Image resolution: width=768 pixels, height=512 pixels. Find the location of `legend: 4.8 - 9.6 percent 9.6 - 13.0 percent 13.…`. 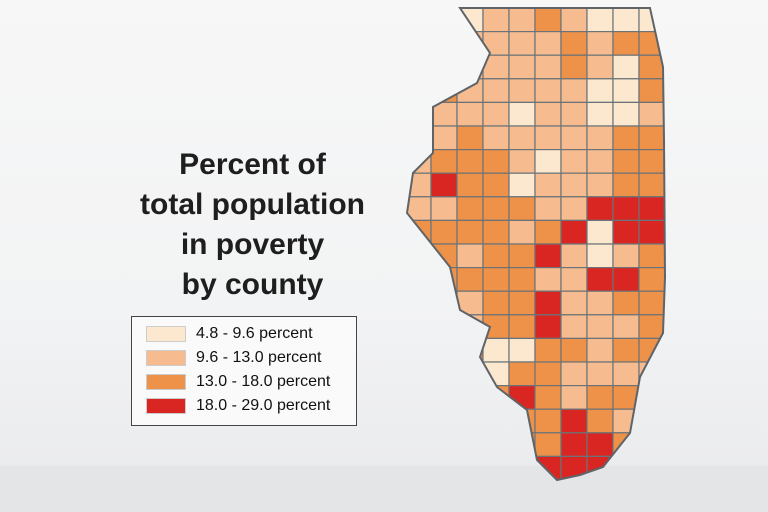

legend: 4.8 - 9.6 percent 9.6 - 13.0 percent 13.… is located at coordinates (244, 371).